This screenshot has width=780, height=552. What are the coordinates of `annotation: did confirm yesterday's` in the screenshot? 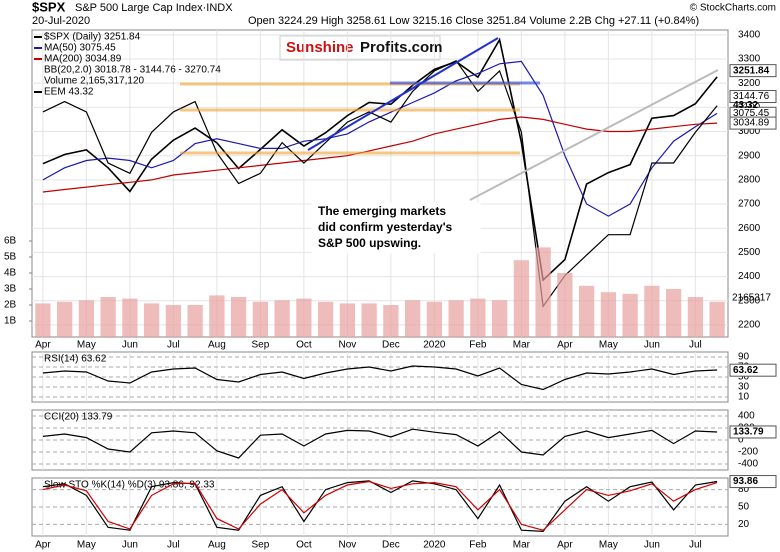 It's located at (385, 227).